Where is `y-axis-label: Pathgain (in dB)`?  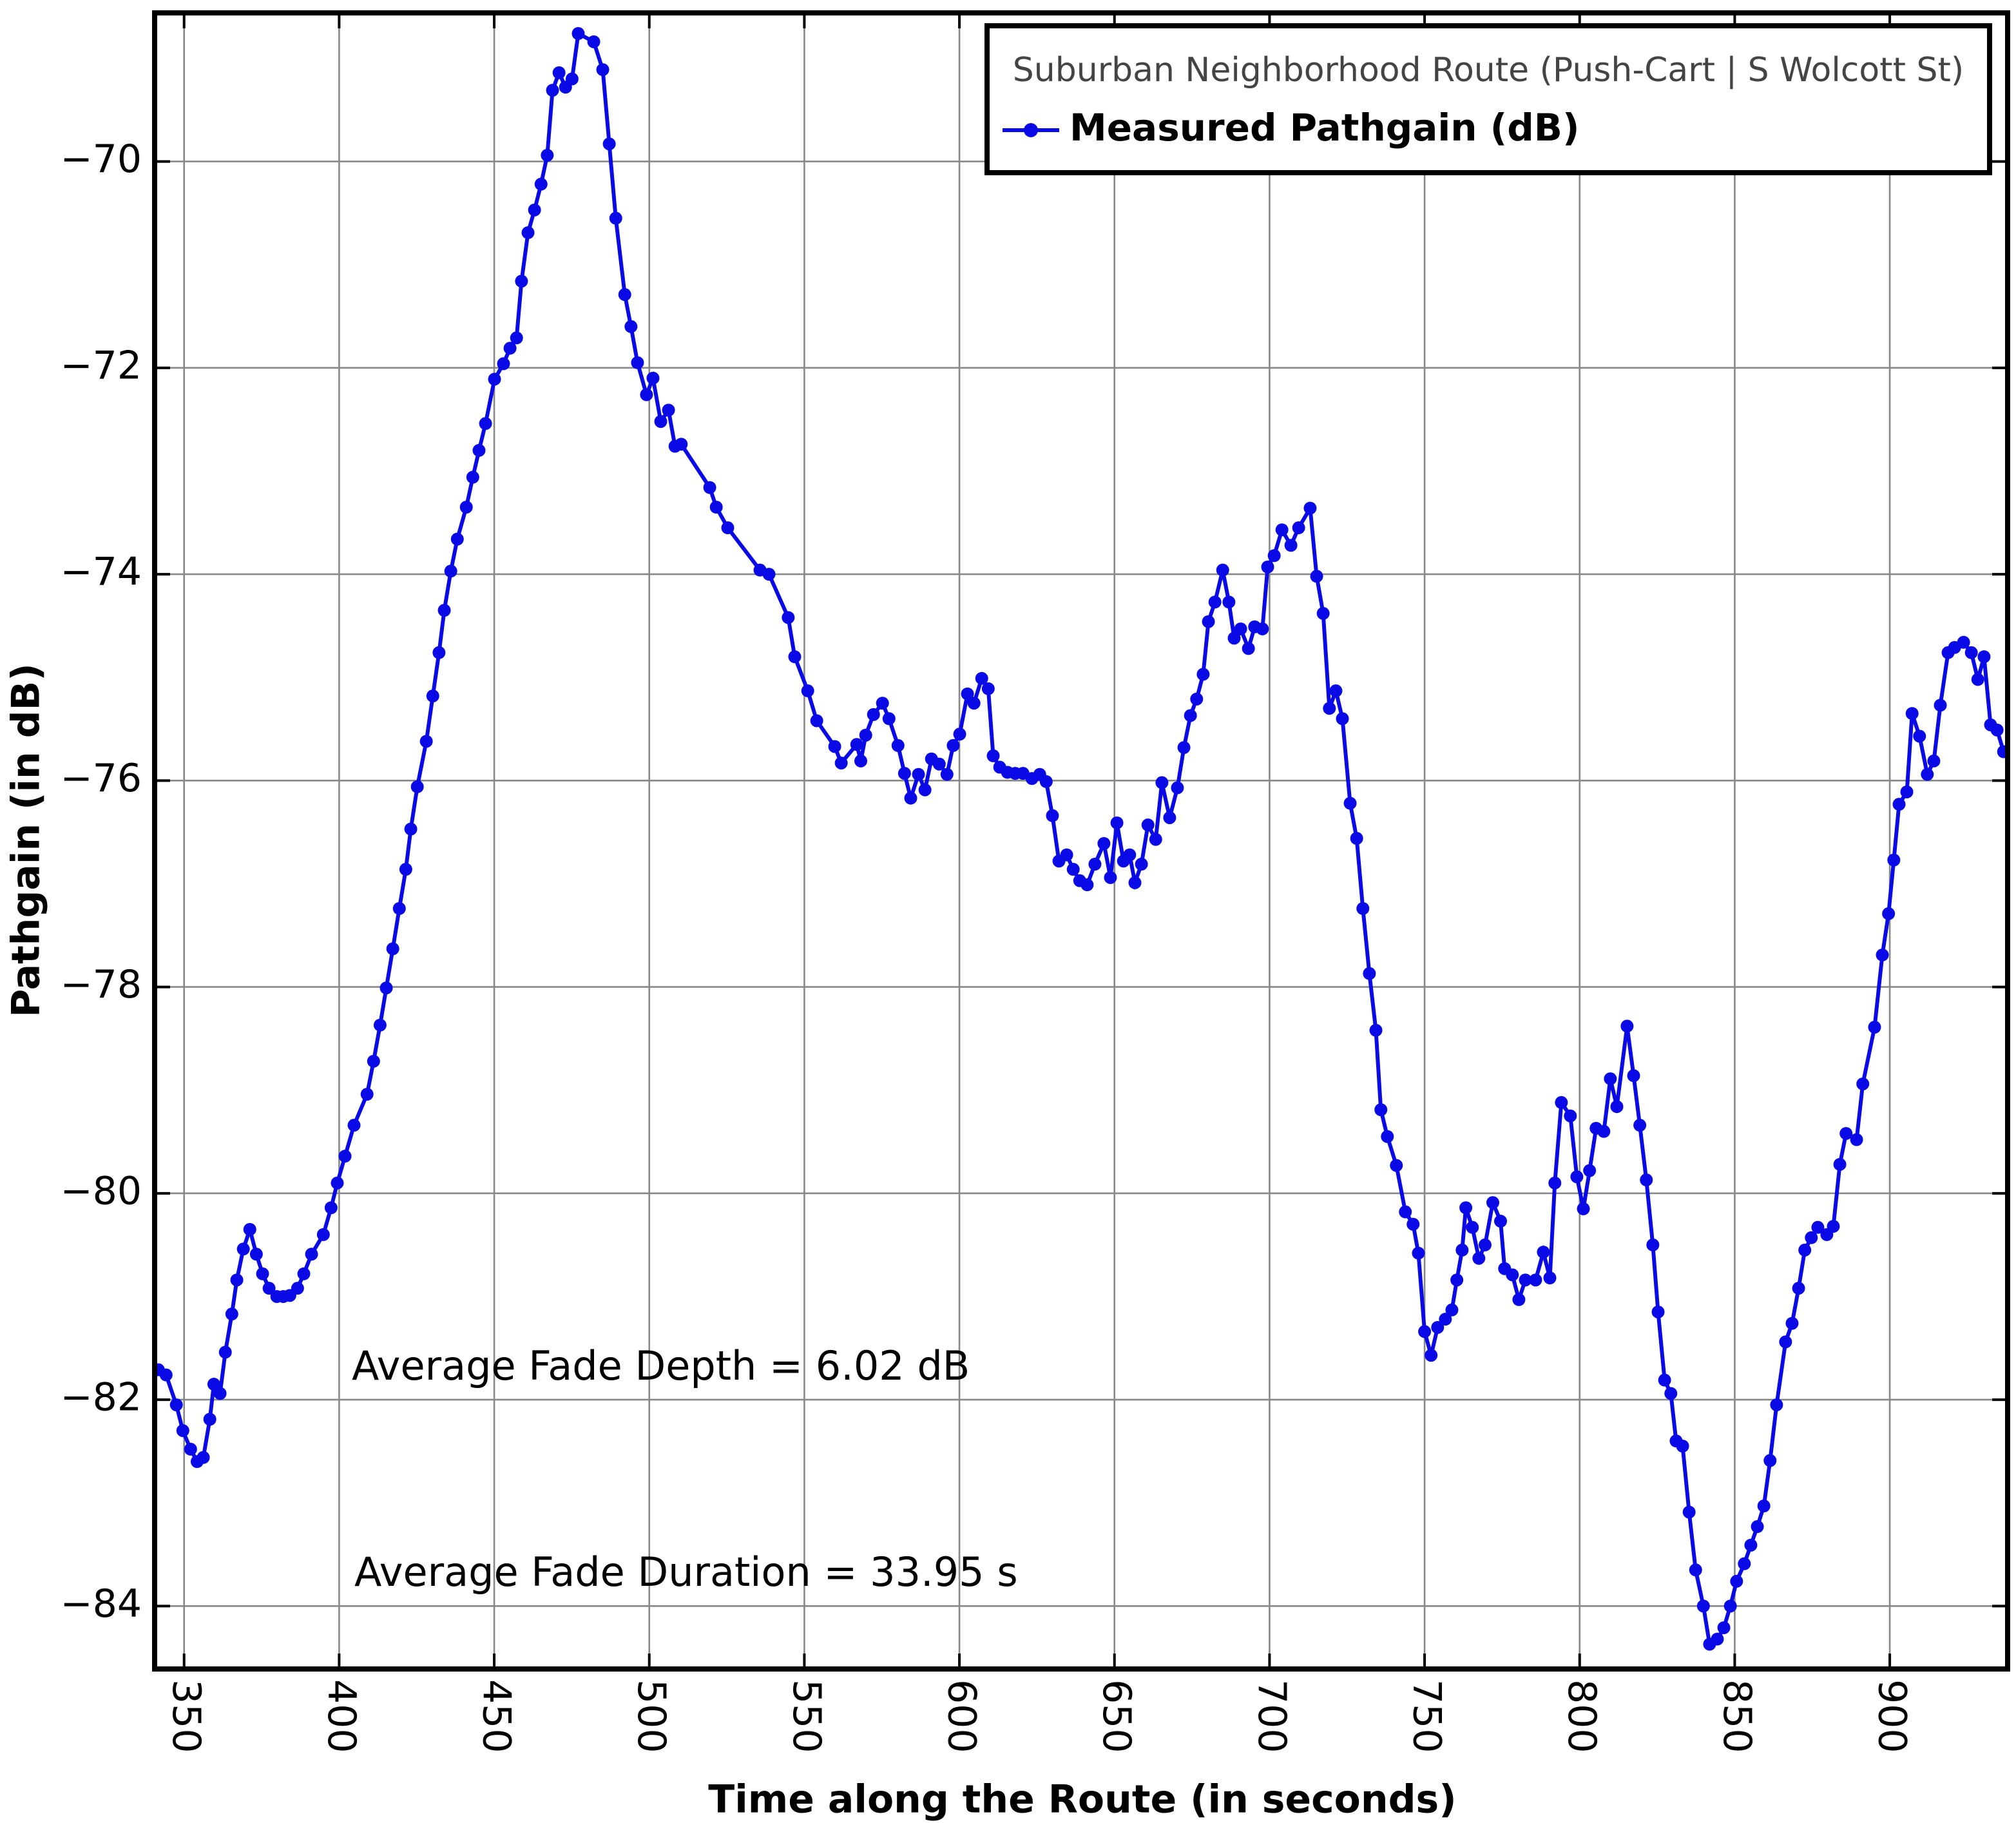 y-axis-label: Pathgain (in dB) is located at coordinates (26, 840).